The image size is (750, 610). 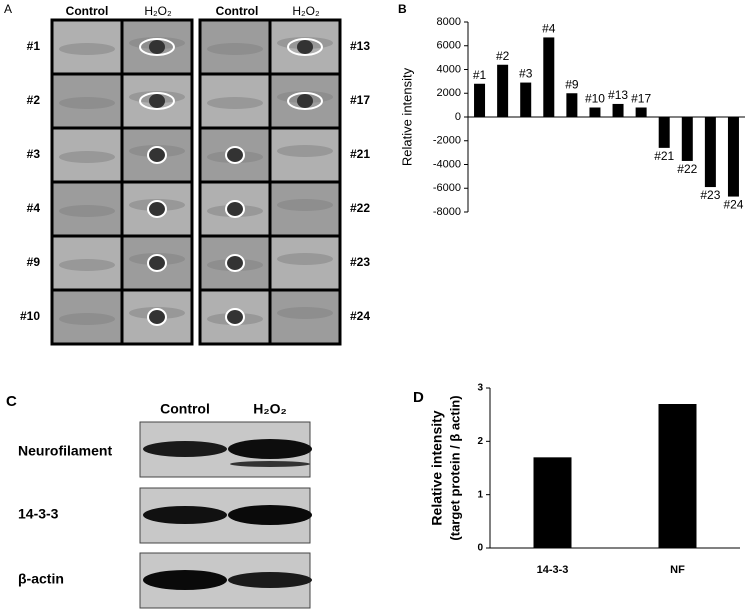 What do you see at coordinates (480, 494) in the screenshot?
I see `y-tick-label: 1` at bounding box center [480, 494].